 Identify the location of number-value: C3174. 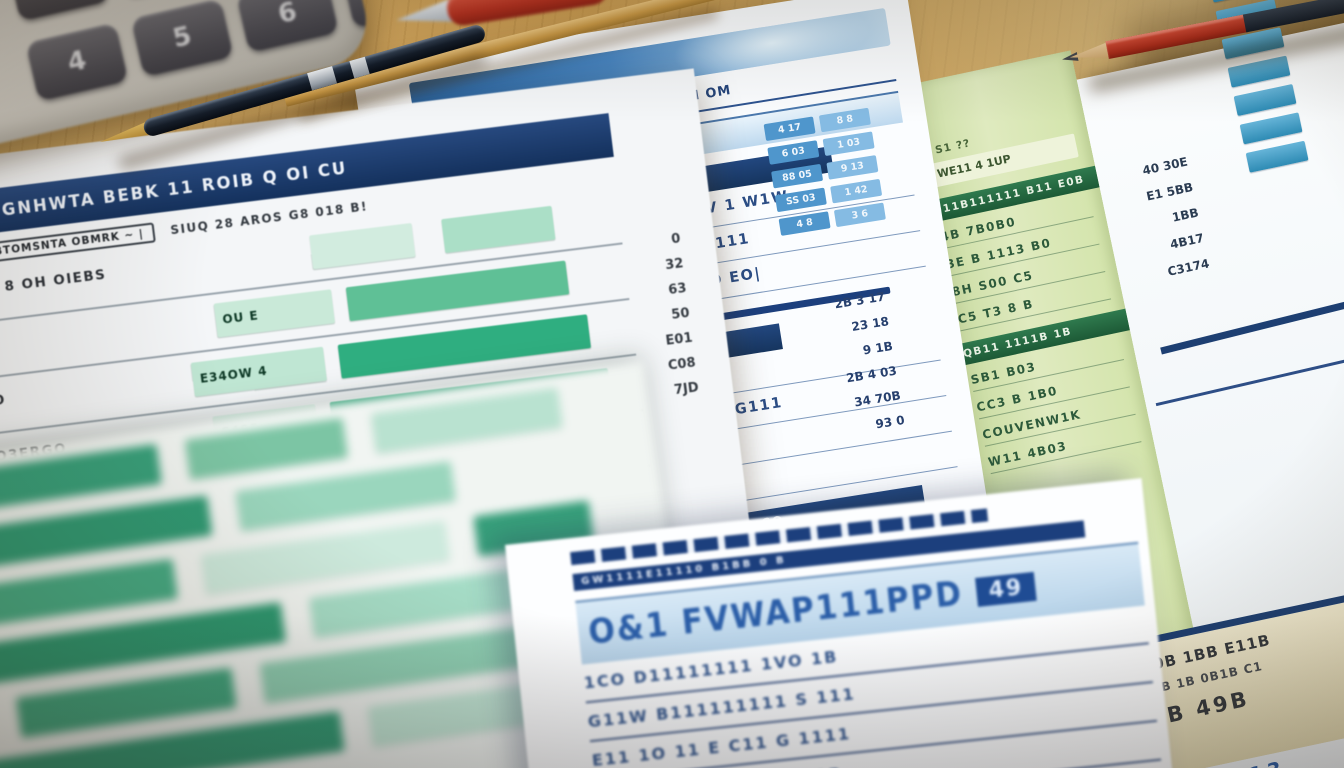
(1188, 267).